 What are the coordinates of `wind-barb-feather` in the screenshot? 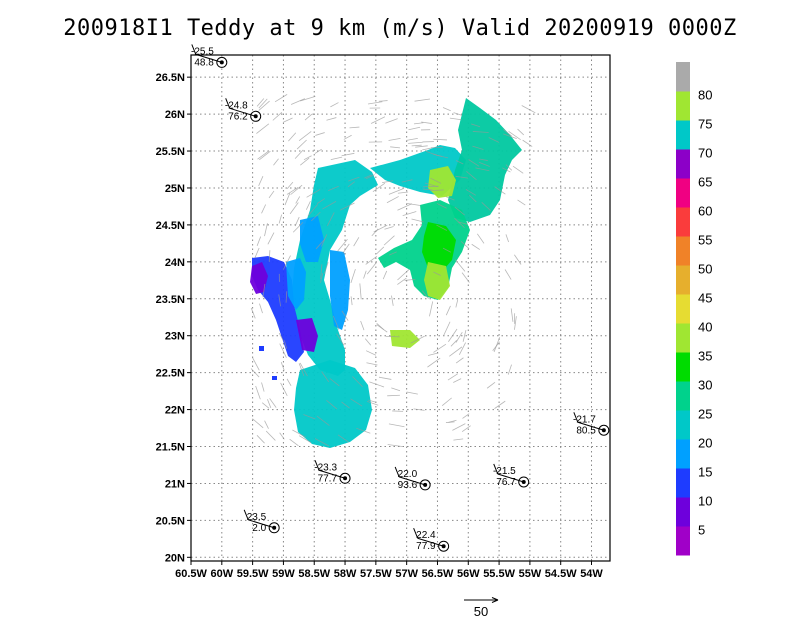 It's located at (317, 465).